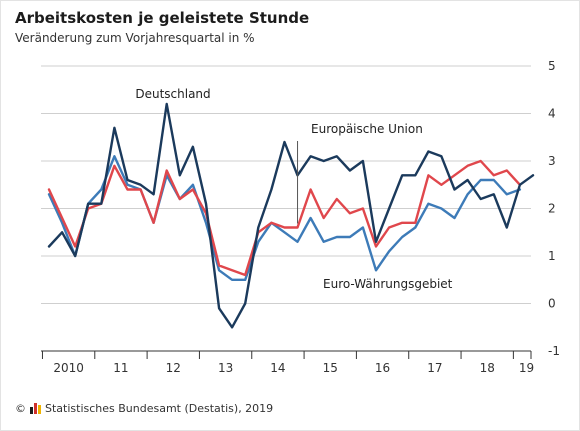 The width and height of the screenshot is (580, 431). Describe the element at coordinates (552, 304) in the screenshot. I see `y-tick-label: 0` at that location.